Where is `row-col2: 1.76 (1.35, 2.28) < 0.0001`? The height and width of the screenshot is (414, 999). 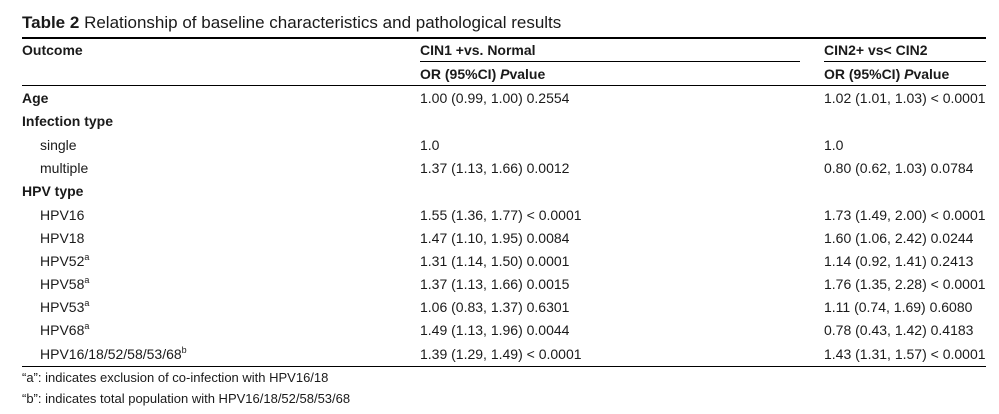 row-col2: 1.76 (1.35, 2.28) < 0.0001 is located at coordinates (905, 284).